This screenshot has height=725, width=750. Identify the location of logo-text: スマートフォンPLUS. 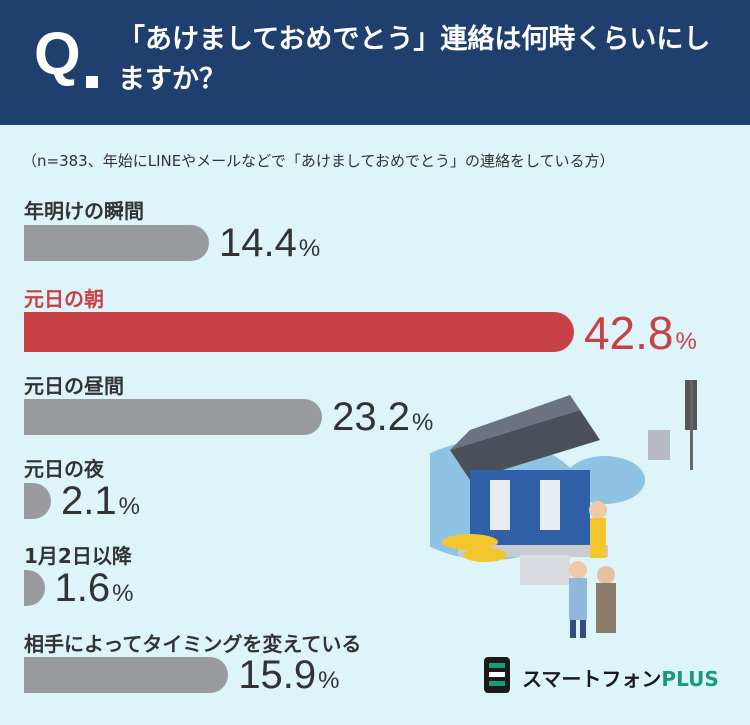
(620, 677).